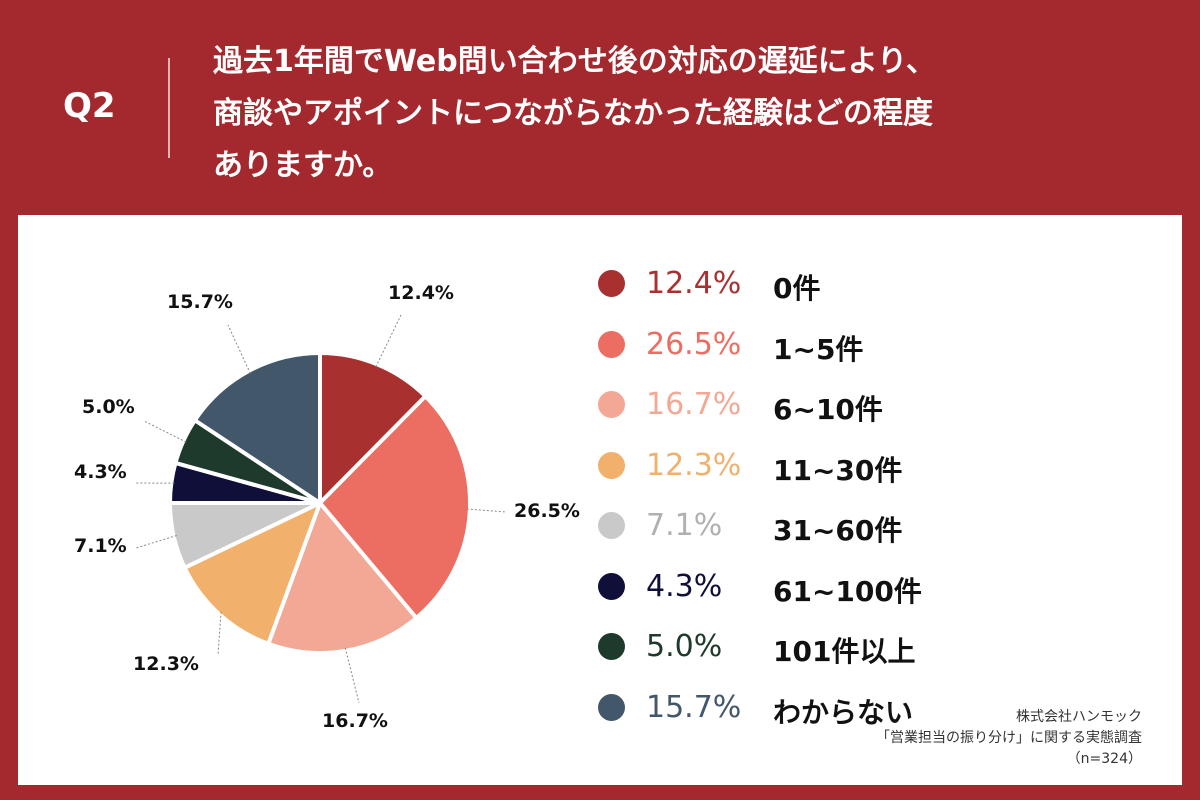 The width and height of the screenshot is (1200, 800). Describe the element at coordinates (694, 404) in the screenshot. I see `legend-percent: 16.7%` at that location.